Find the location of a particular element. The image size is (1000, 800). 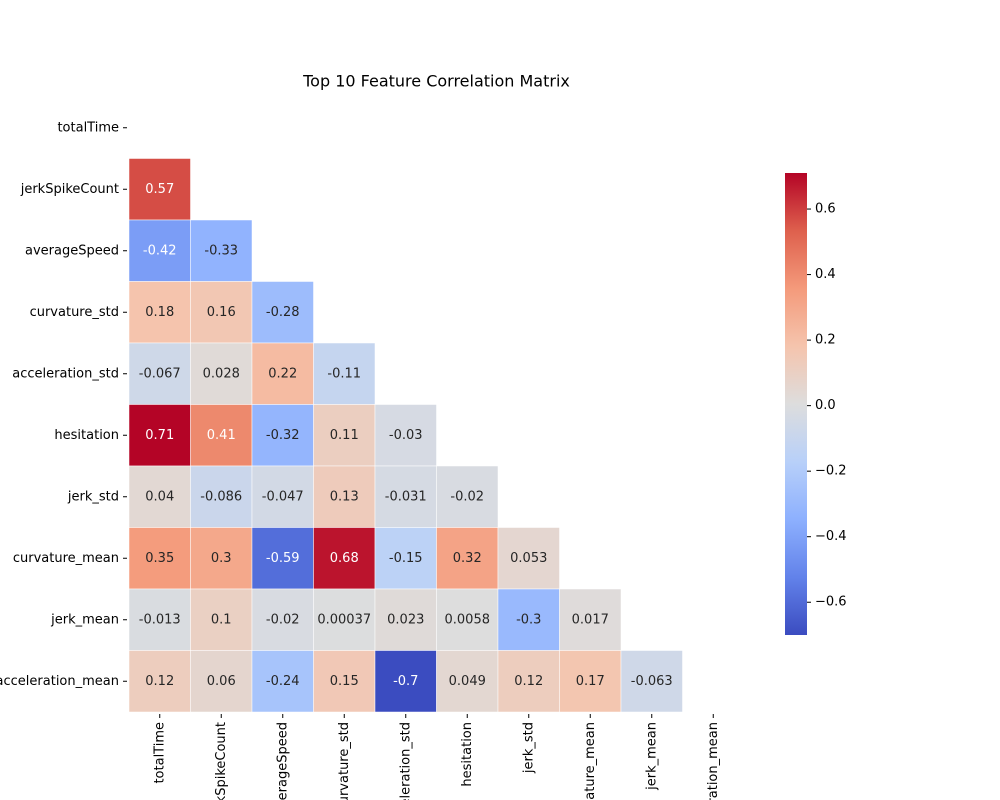

x-tick-label: jerk_mean is located at coordinates (651, 756).